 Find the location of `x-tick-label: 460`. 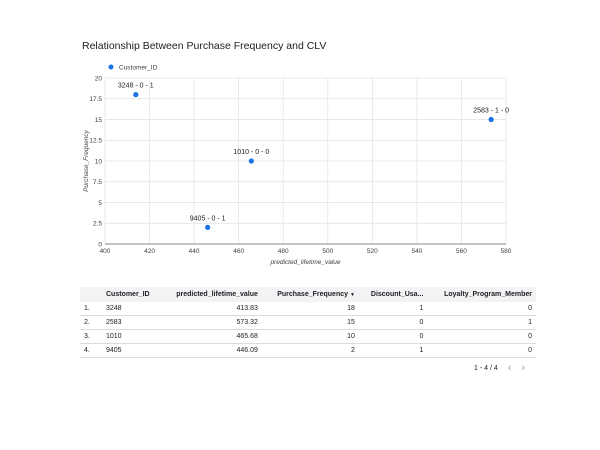

x-tick-label: 460 is located at coordinates (238, 251).